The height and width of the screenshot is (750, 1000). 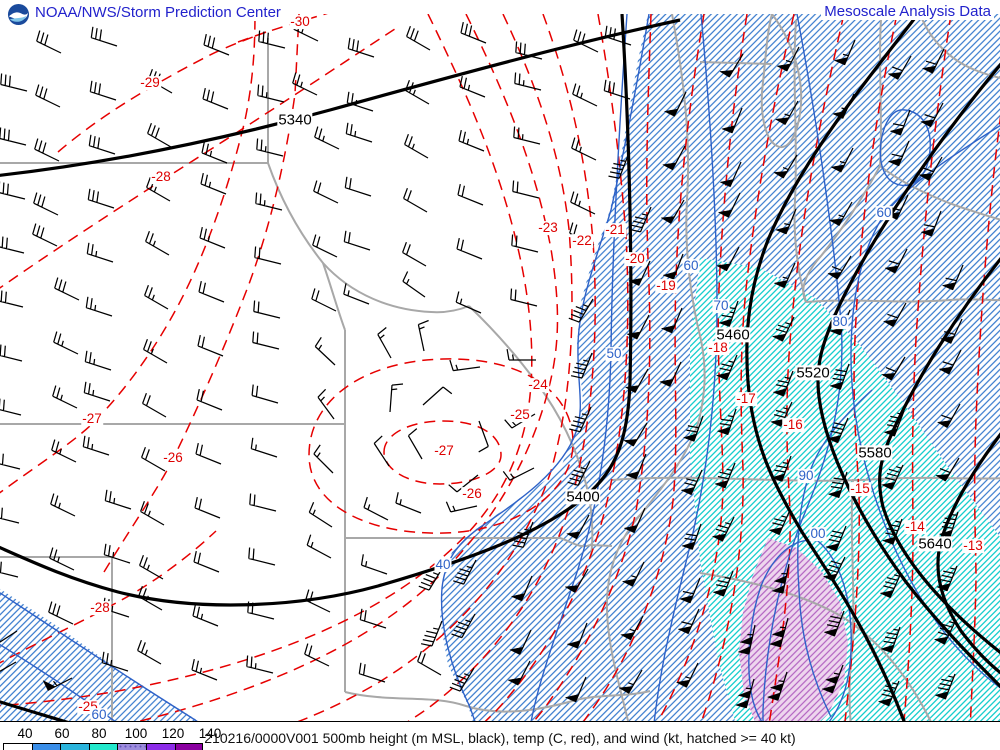 I want to click on noaa-logo-icon, so click(x=18, y=14).